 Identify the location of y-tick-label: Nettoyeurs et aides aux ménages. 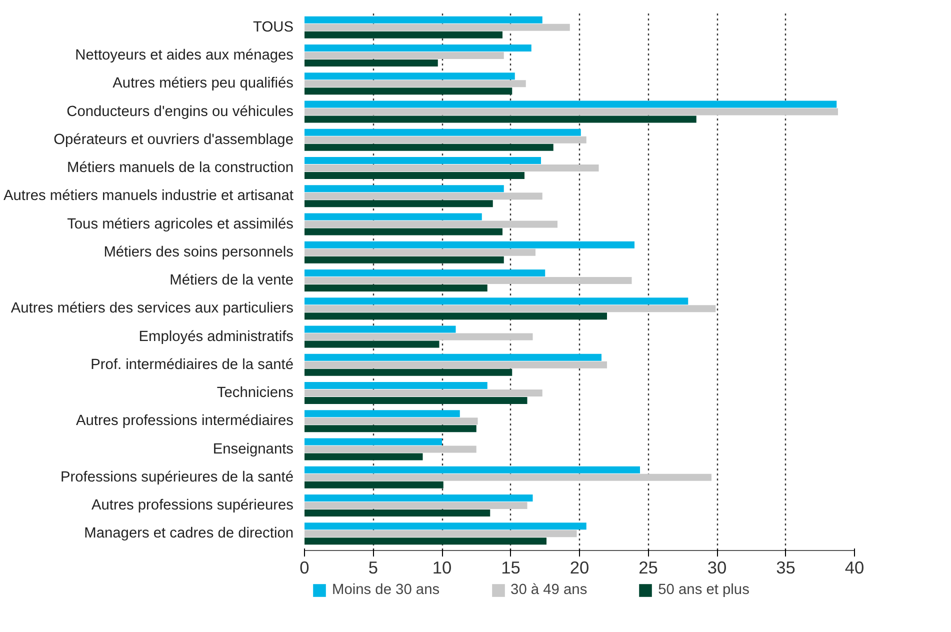
(184, 56).